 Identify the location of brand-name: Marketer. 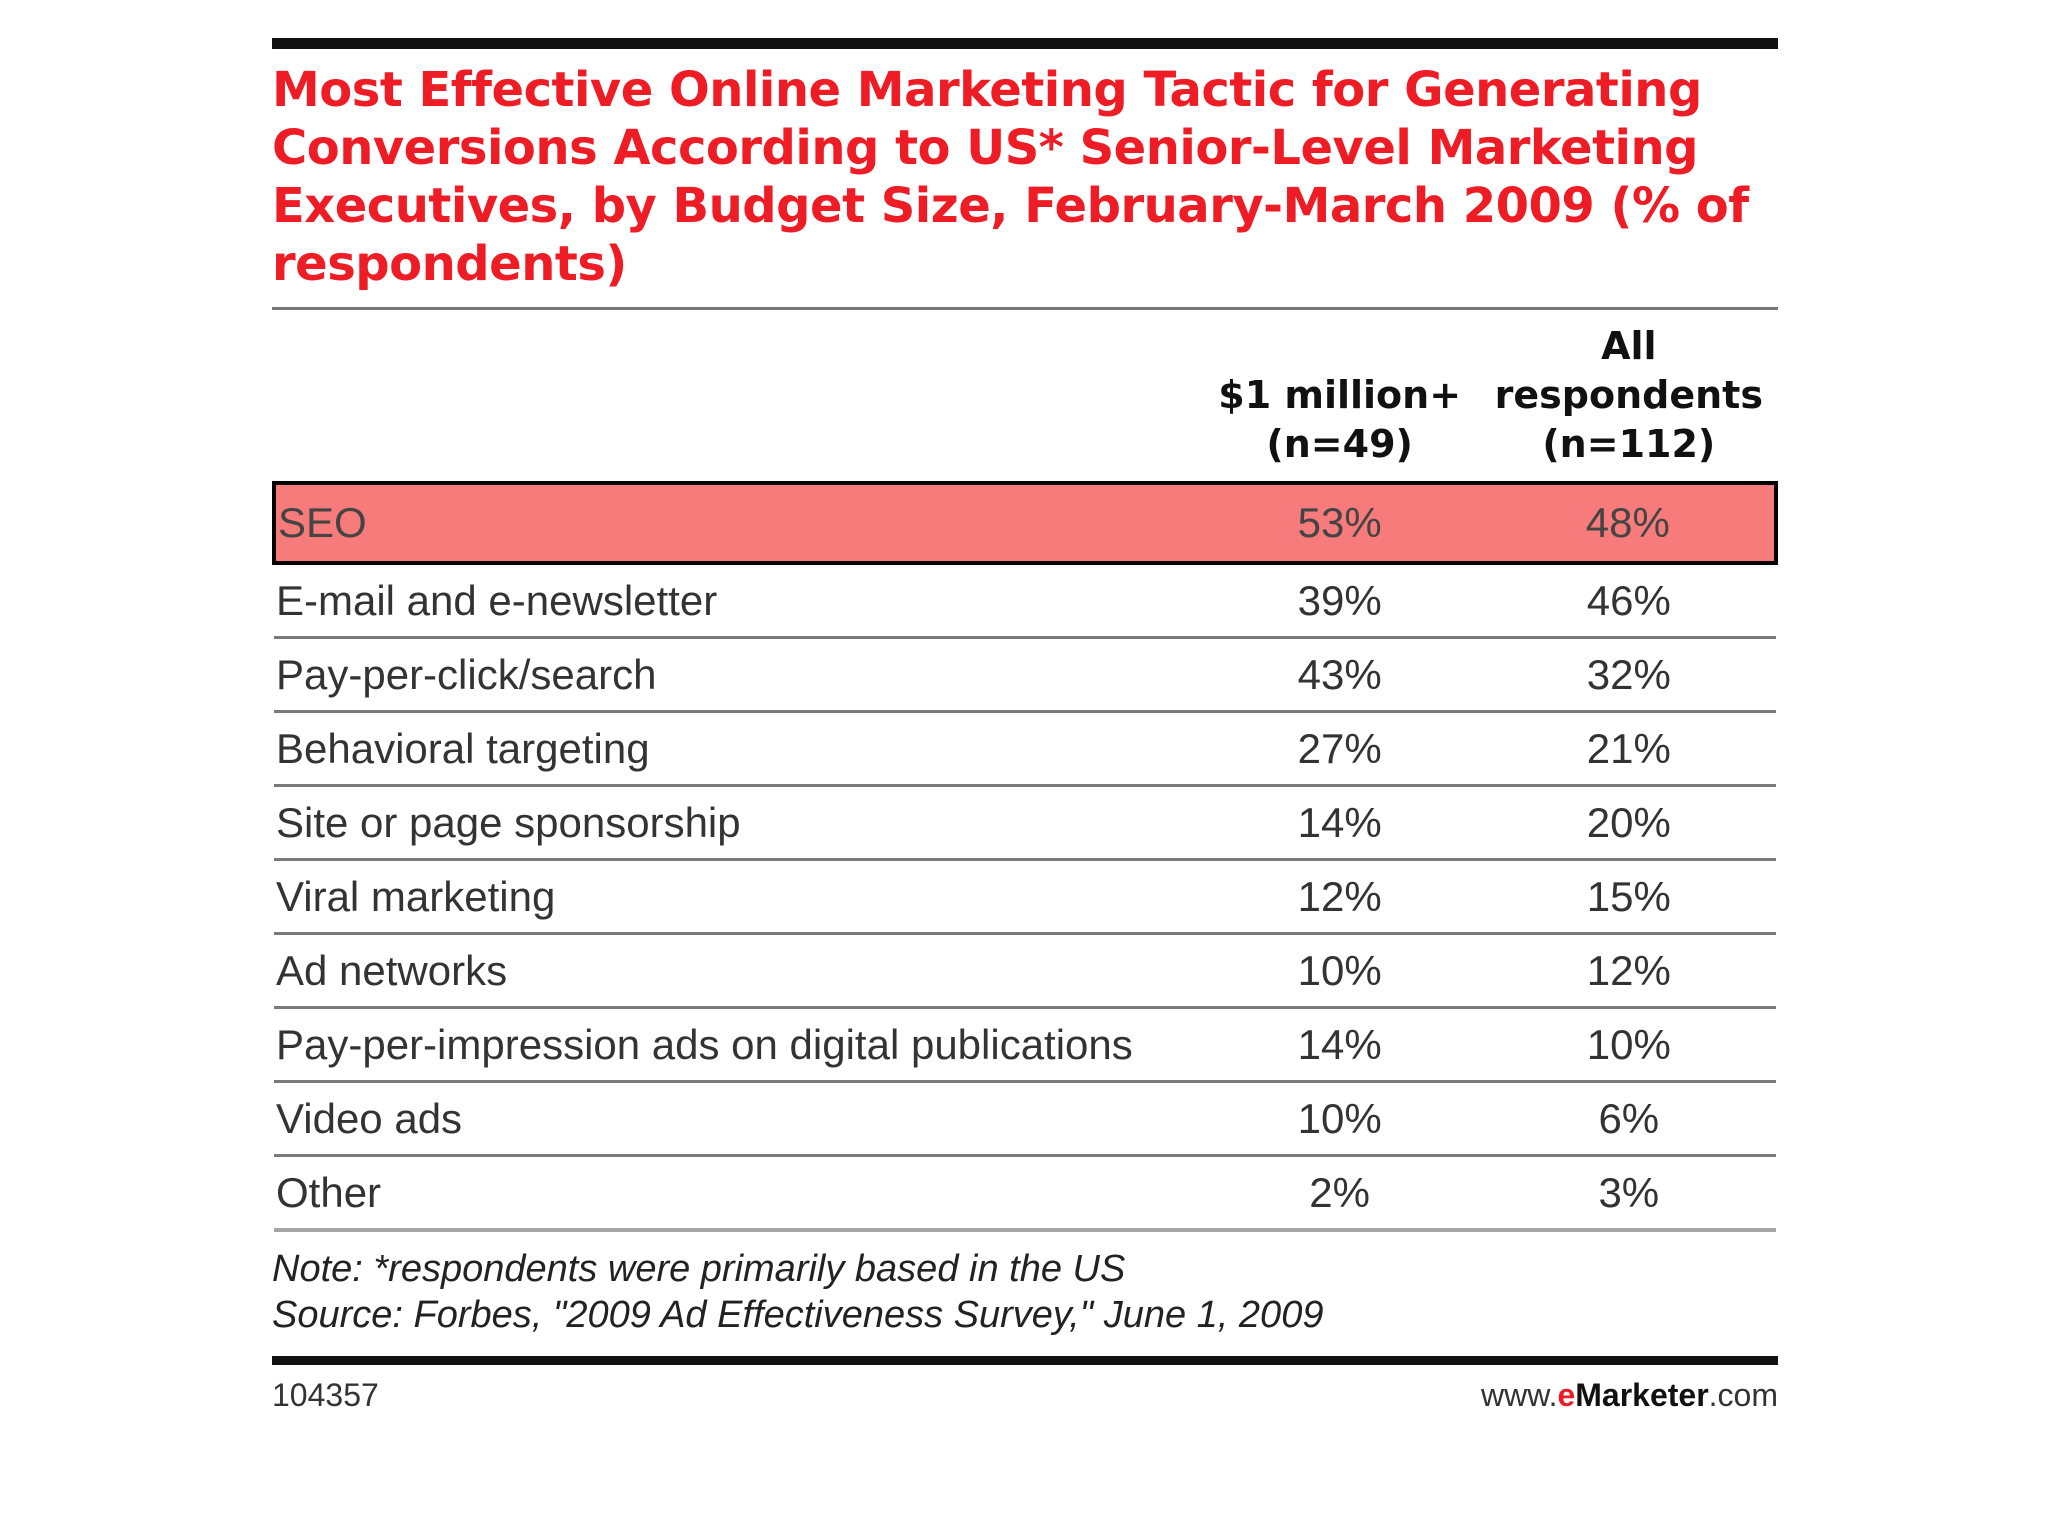
(1642, 1395).